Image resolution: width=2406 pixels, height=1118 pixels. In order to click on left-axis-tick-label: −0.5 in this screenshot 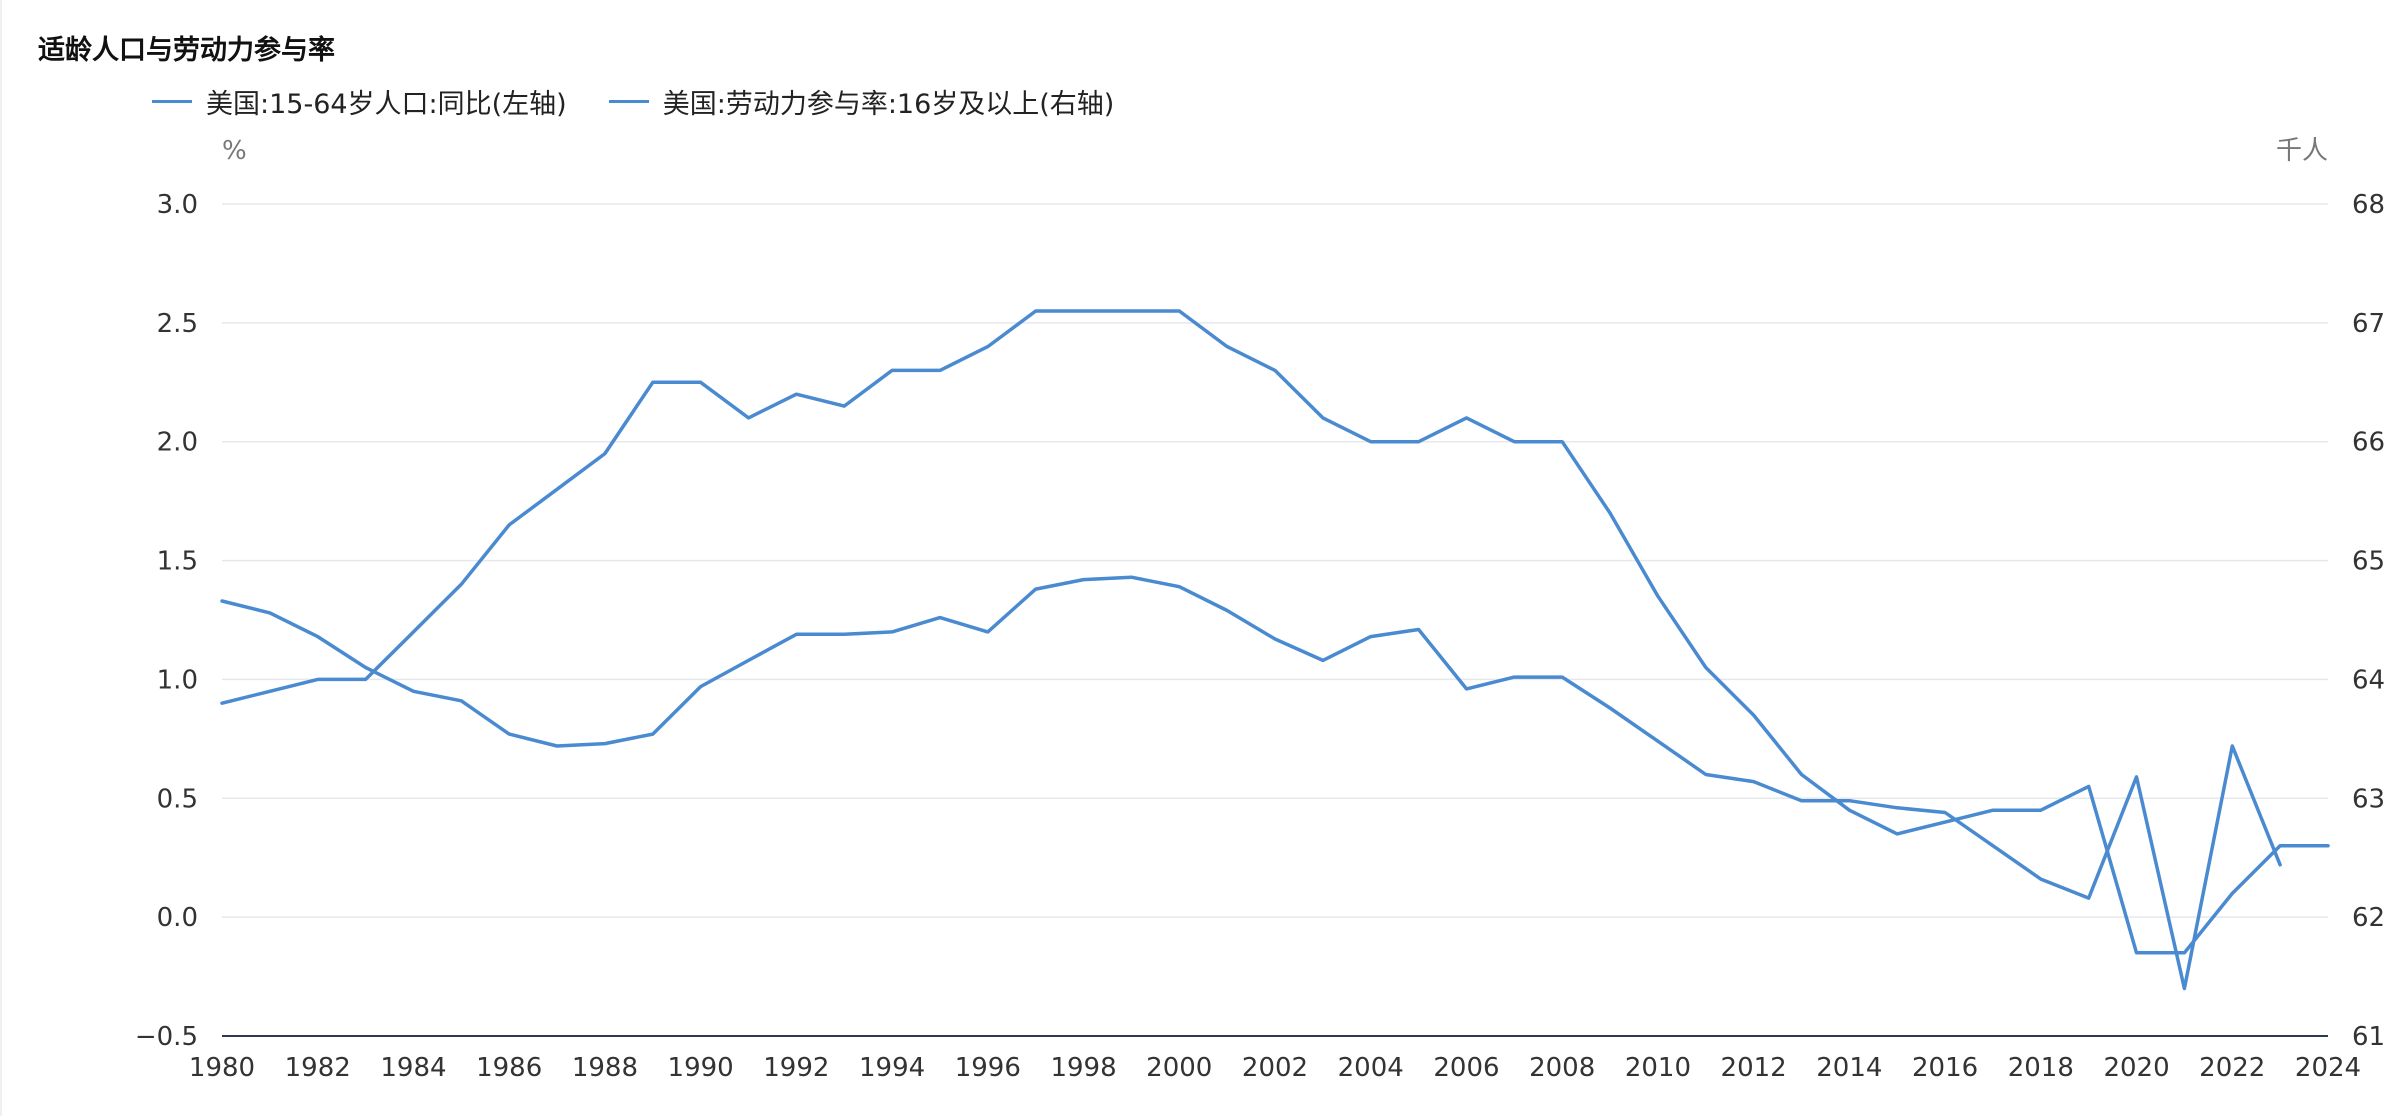, I will do `click(166, 1037)`.